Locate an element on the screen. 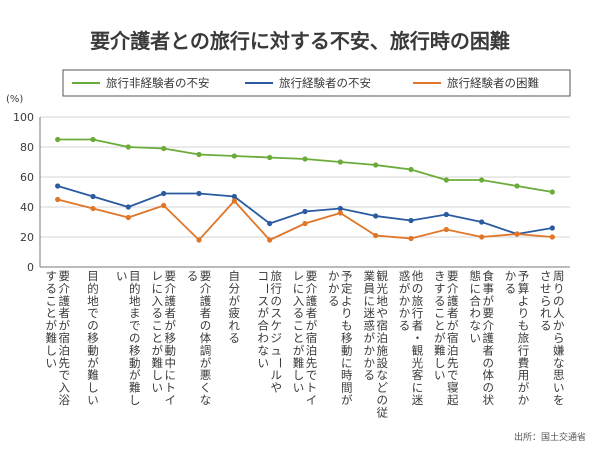  label-char: 入 is located at coordinates (299, 301).